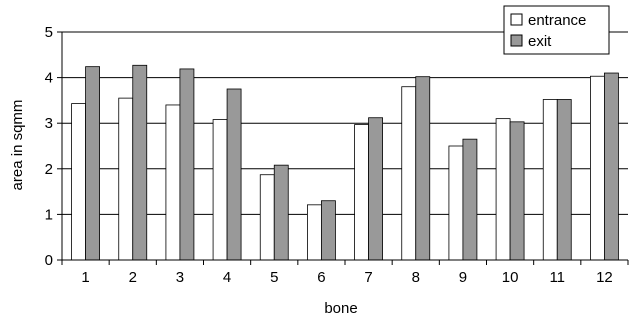  Describe the element at coordinates (557, 20) in the screenshot. I see `legend-label-entrance: entrance` at that location.